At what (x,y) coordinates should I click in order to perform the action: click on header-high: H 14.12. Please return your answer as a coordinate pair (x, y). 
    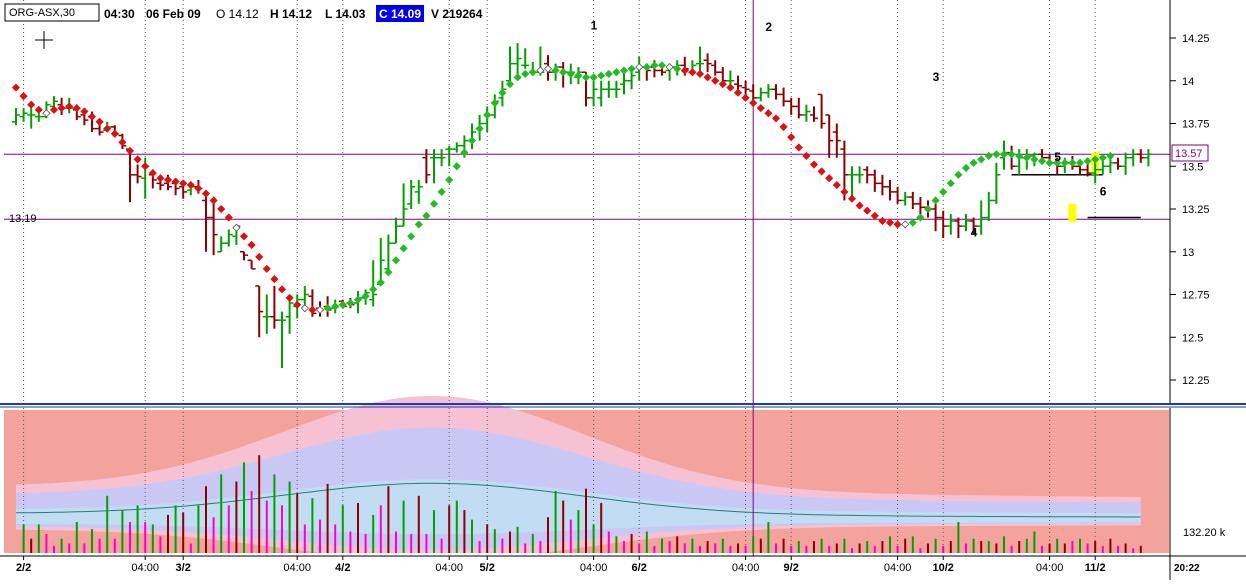
    Looking at the image, I should click on (291, 14).